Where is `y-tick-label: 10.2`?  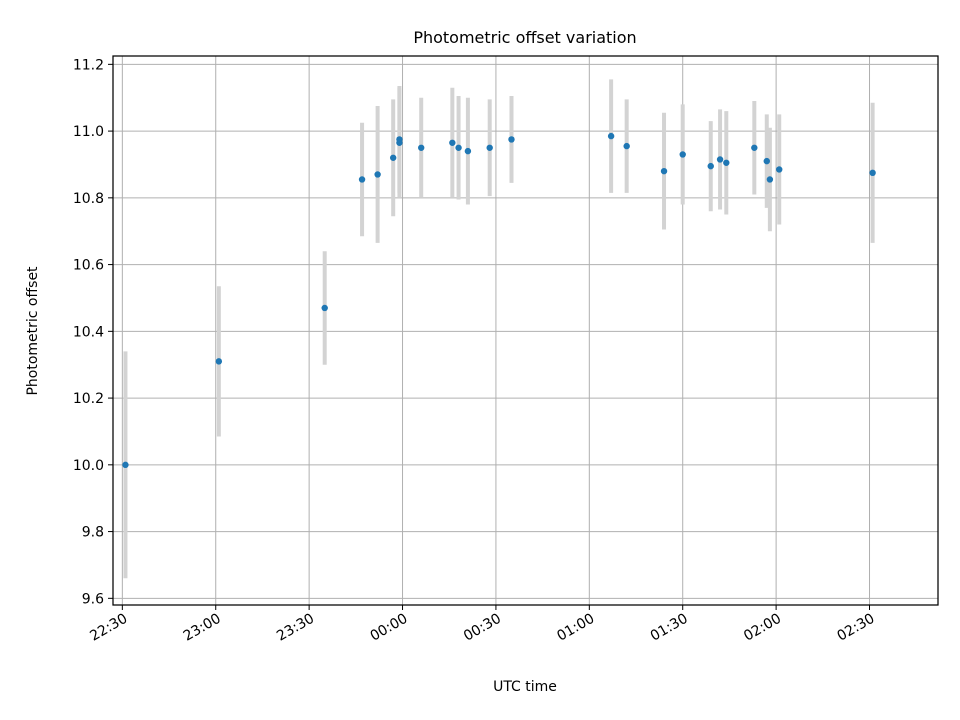 y-tick-label: 10.2 is located at coordinates (88, 399).